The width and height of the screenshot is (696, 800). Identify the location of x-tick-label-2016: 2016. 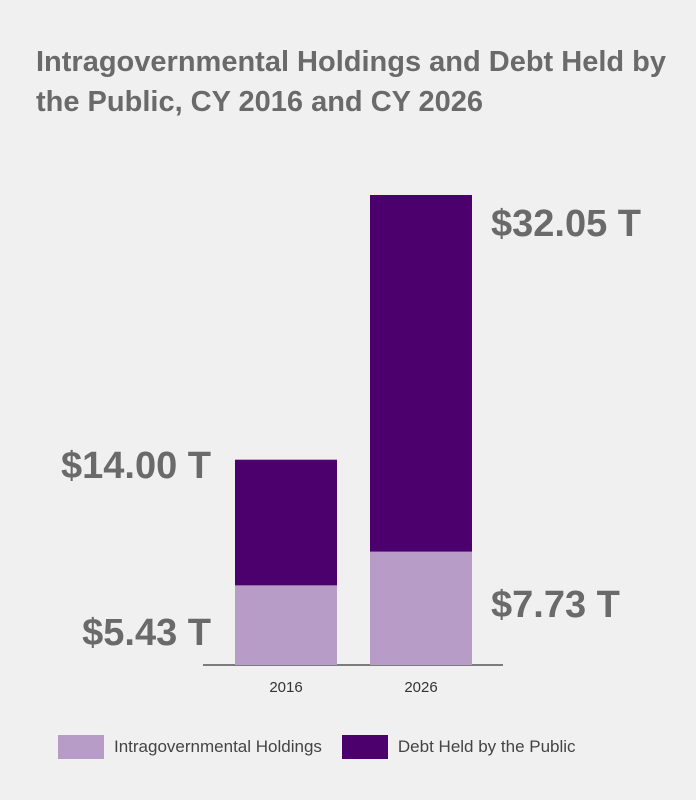
(285, 687).